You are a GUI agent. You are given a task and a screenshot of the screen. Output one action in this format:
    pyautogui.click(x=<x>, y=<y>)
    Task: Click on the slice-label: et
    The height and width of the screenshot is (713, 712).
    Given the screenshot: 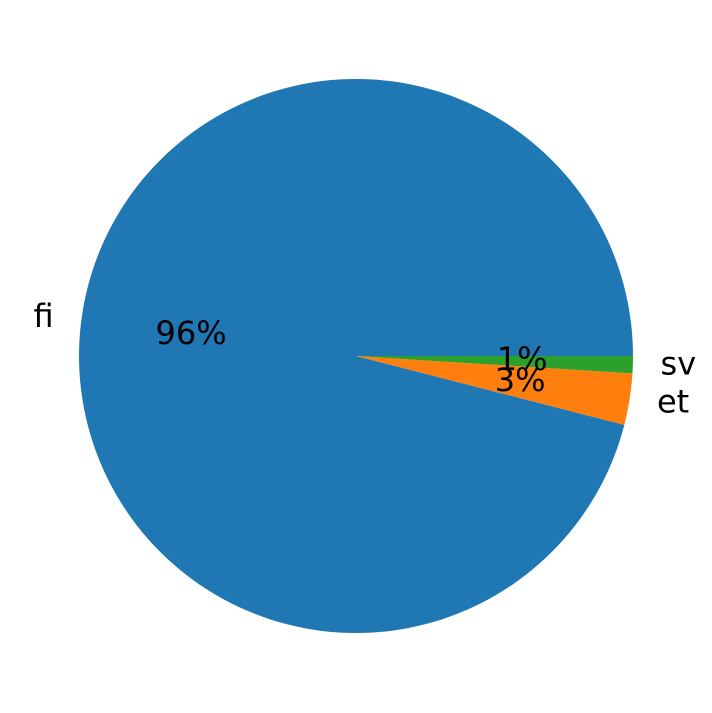 What is the action you would take?
    pyautogui.click(x=673, y=402)
    